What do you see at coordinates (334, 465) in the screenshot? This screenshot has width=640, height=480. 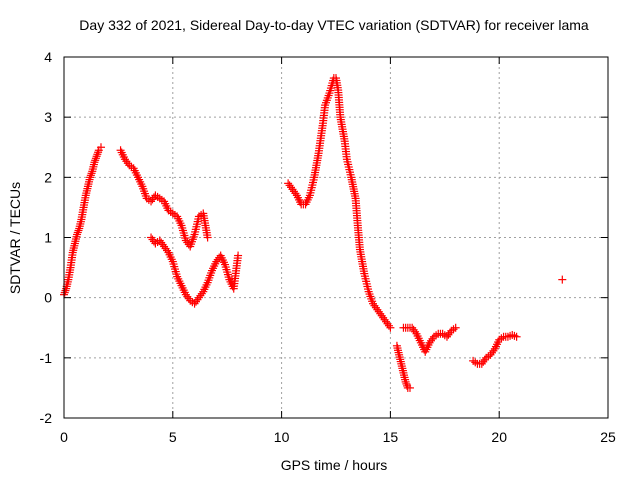 I see `x-axis-label: GPS time / hours` at bounding box center [334, 465].